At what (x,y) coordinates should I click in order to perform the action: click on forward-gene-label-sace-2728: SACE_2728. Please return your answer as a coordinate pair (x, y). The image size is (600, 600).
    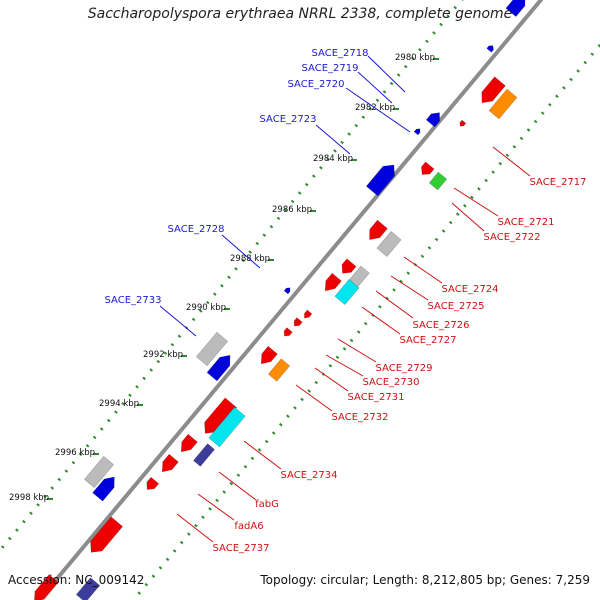
    Looking at the image, I should click on (196, 229).